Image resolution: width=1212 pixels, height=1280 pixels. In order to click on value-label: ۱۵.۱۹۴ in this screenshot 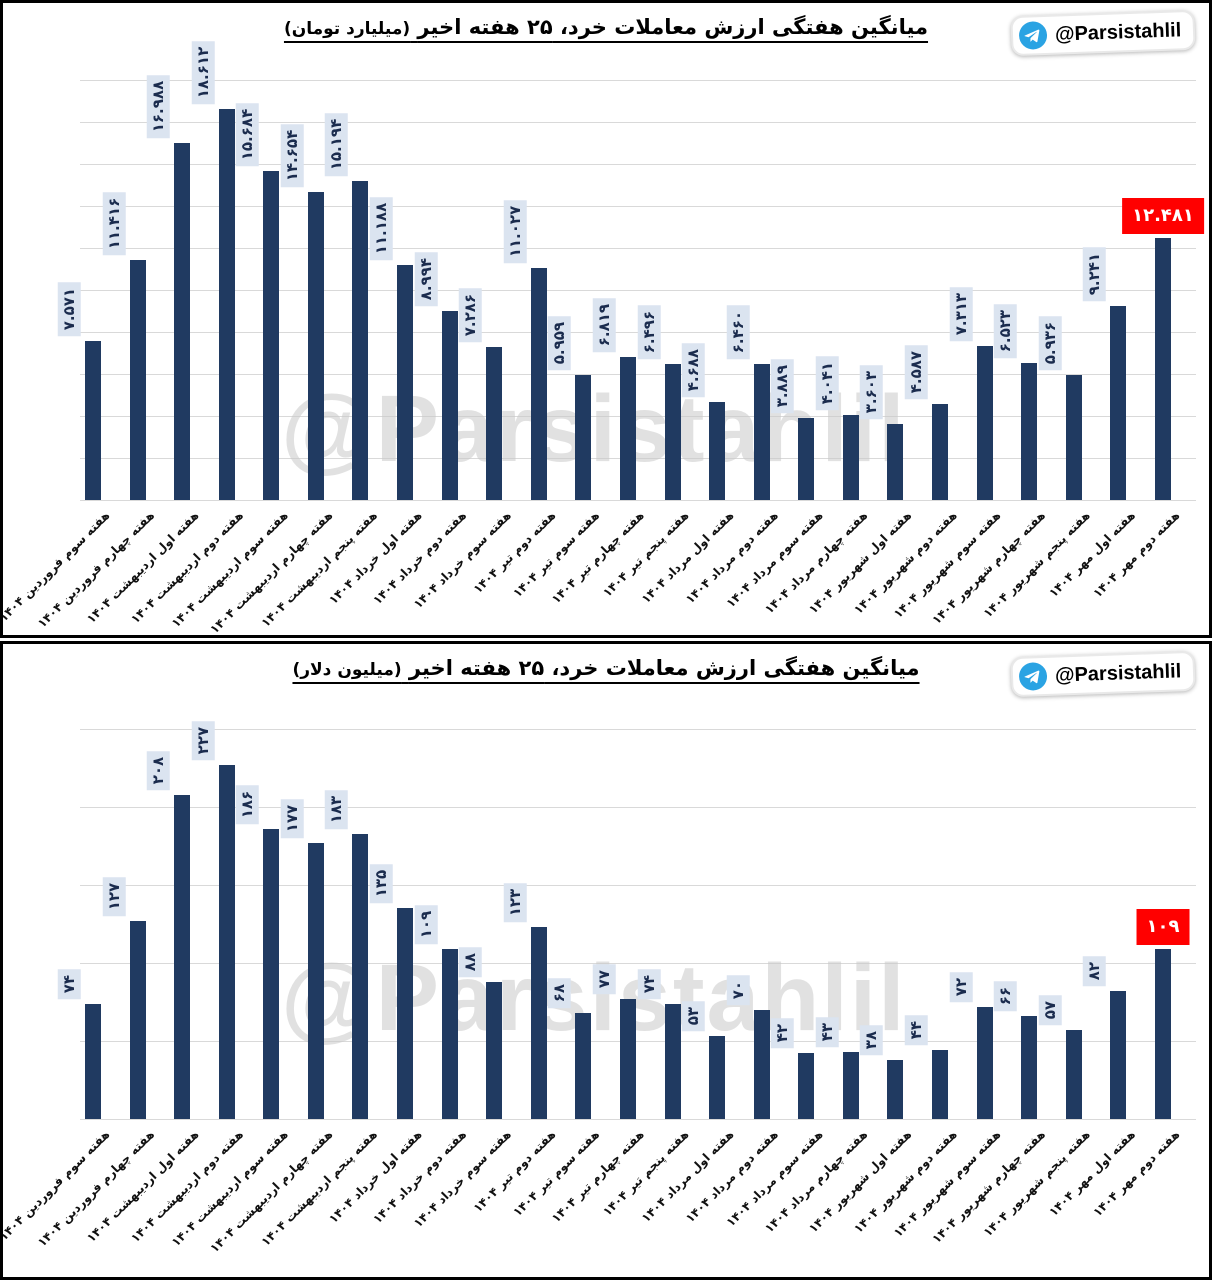, I will do `click(337, 144)`.